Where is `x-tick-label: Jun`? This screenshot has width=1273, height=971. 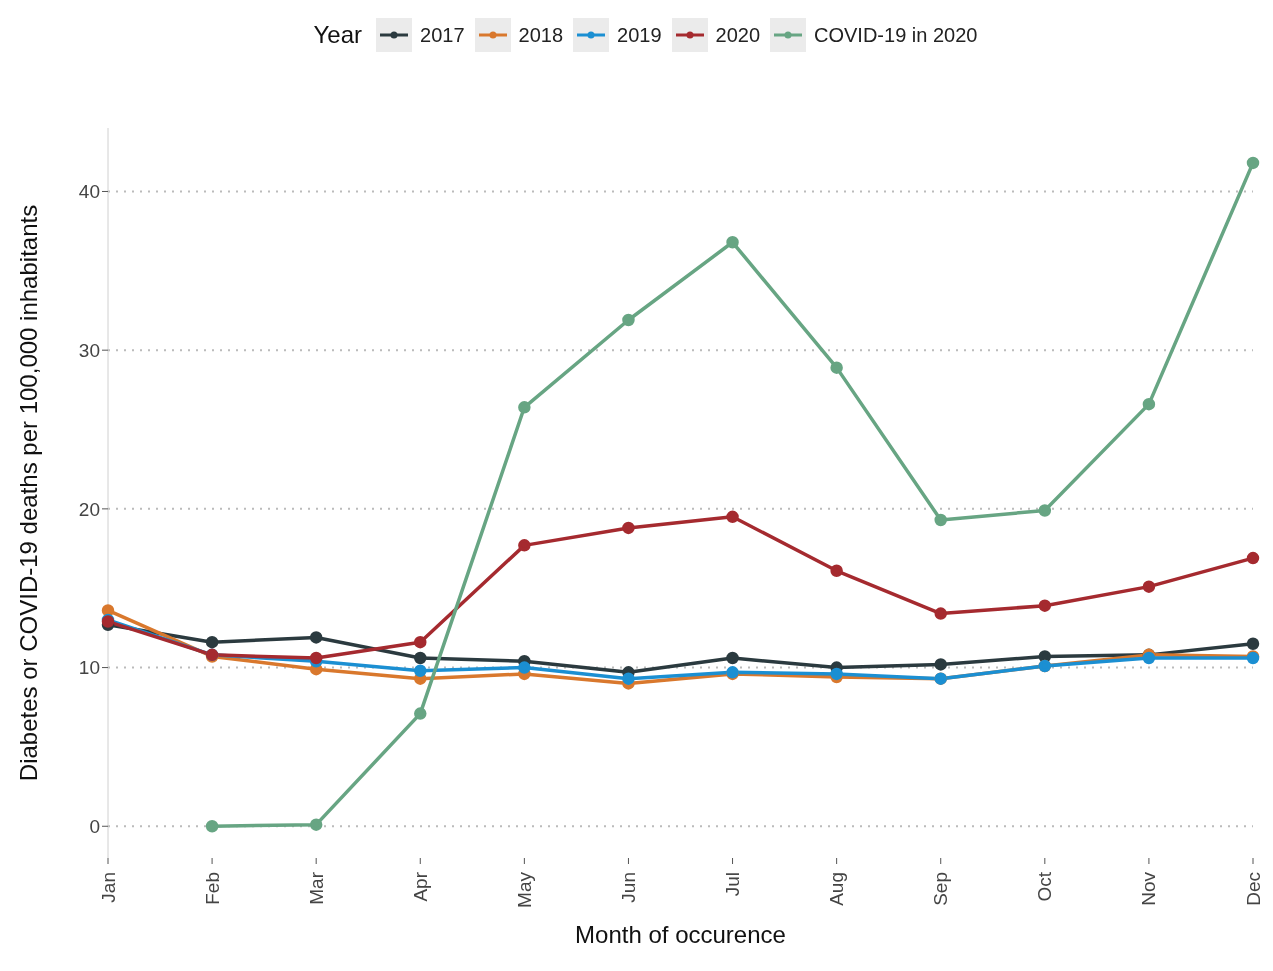
x-tick-label: Jun is located at coordinates (628, 887).